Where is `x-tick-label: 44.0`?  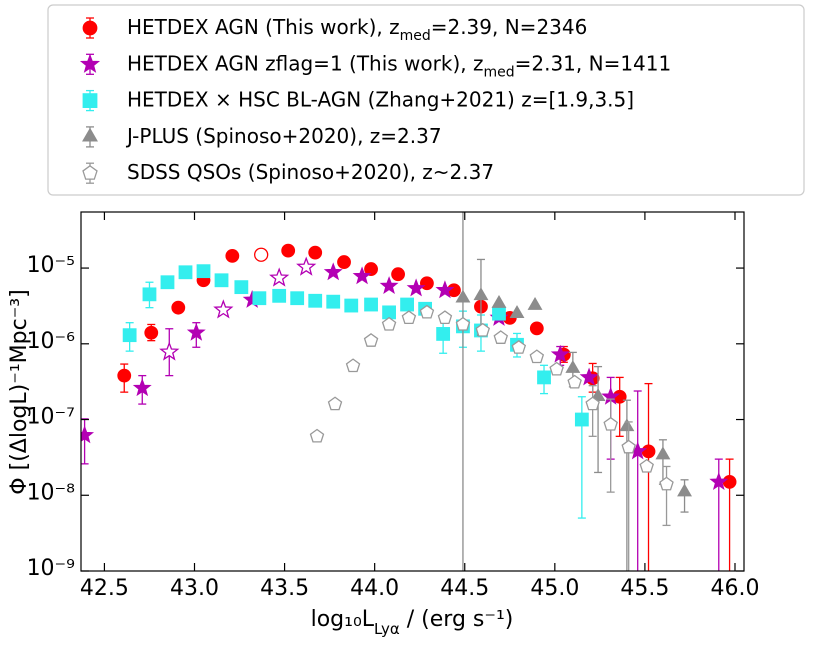 x-tick-label: 44.0 is located at coordinates (374, 588).